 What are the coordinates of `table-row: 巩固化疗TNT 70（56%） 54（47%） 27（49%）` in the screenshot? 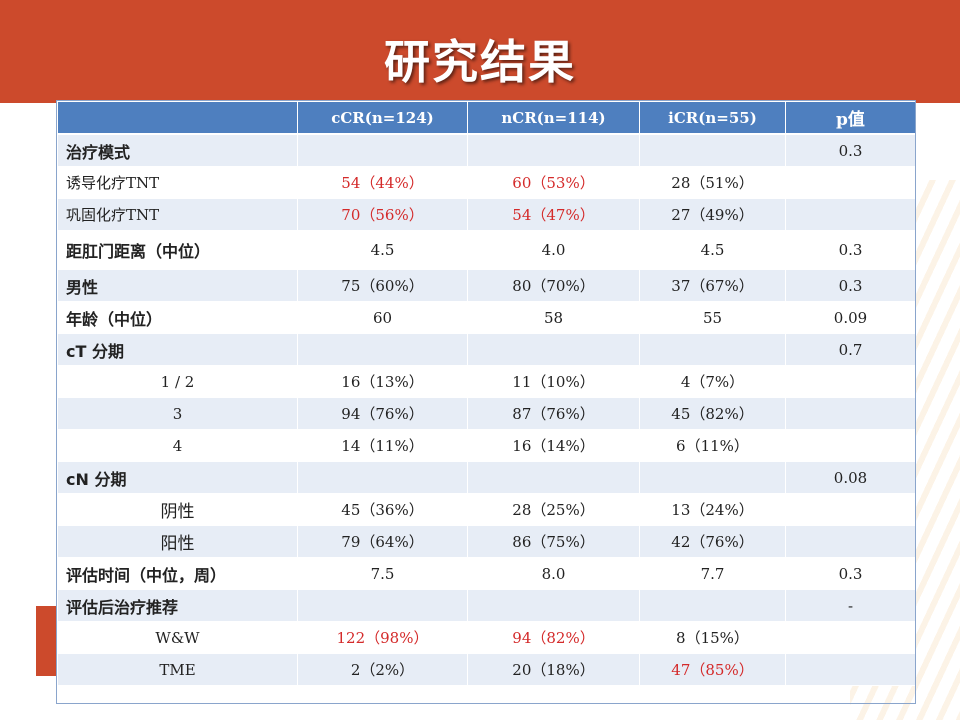 It's located at (486, 214).